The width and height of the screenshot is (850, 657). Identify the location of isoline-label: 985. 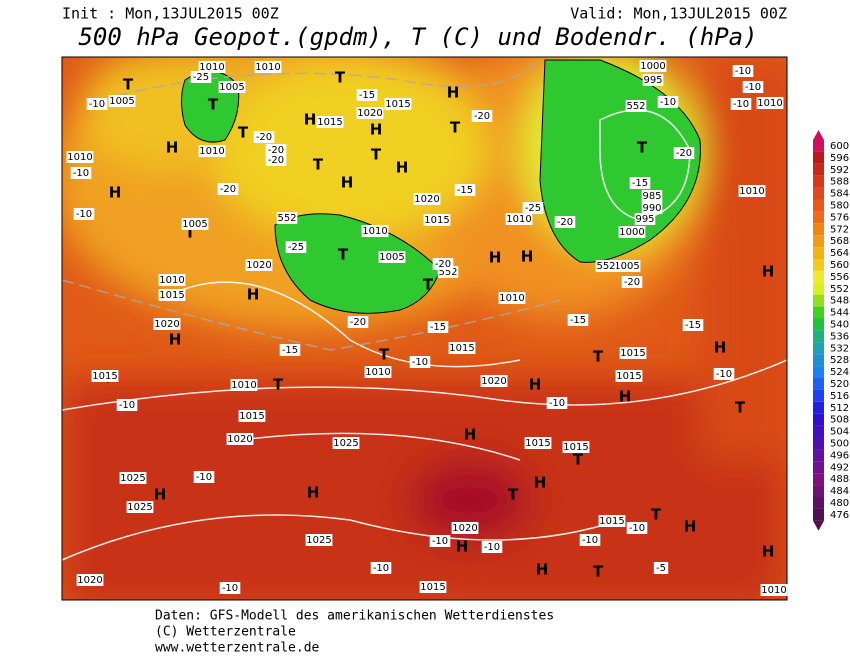
(651, 196).